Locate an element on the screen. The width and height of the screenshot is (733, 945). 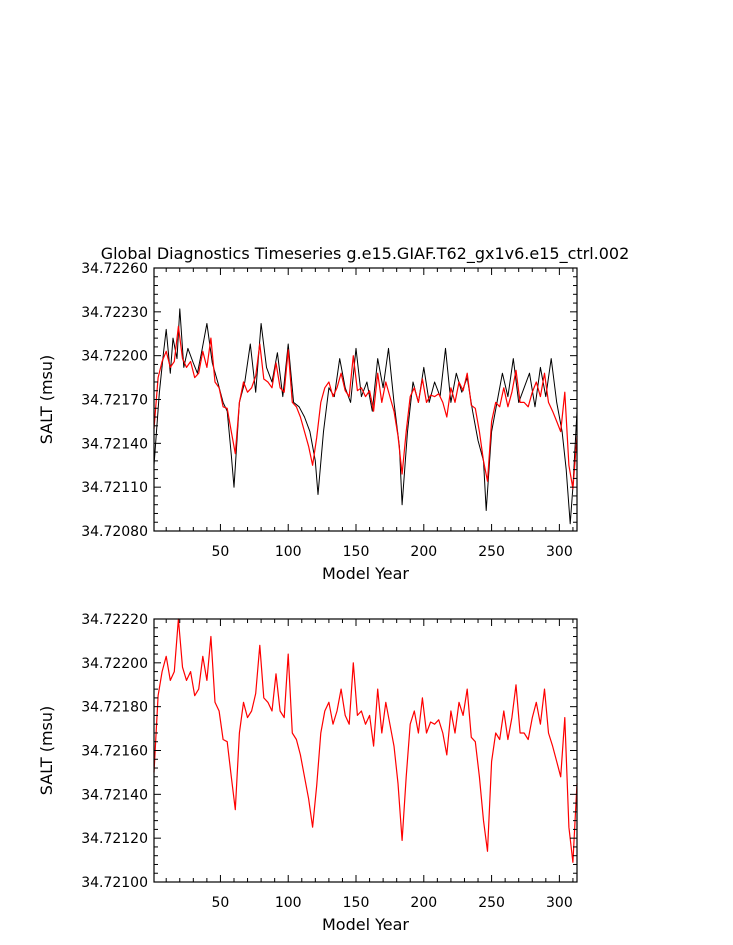
y-tick-label: 34.72220 is located at coordinates (114, 620).